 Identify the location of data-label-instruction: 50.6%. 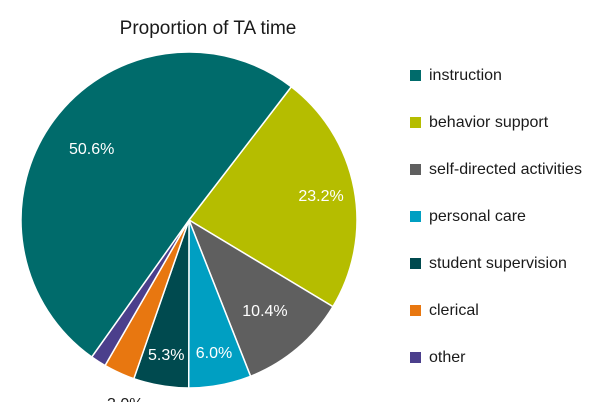
(91, 149).